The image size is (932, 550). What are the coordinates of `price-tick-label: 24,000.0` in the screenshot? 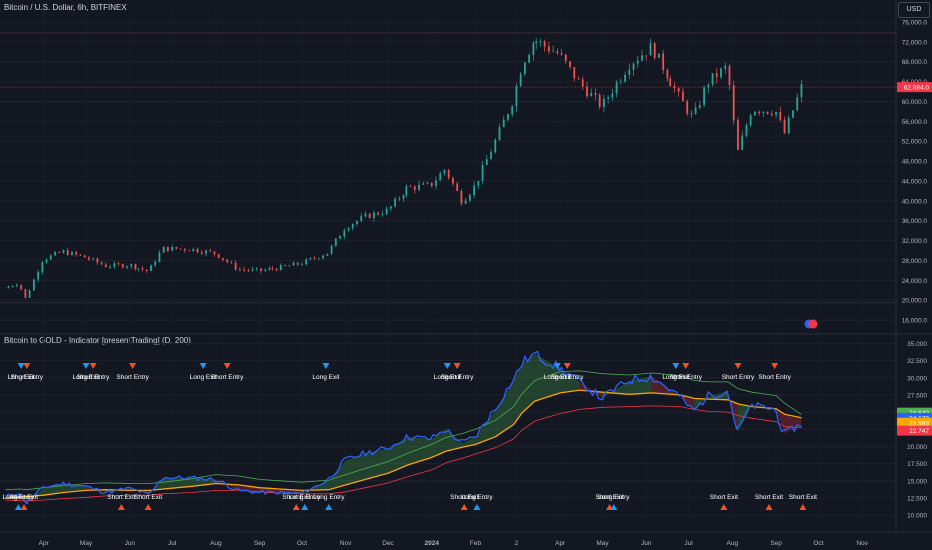 It's located at (915, 281).